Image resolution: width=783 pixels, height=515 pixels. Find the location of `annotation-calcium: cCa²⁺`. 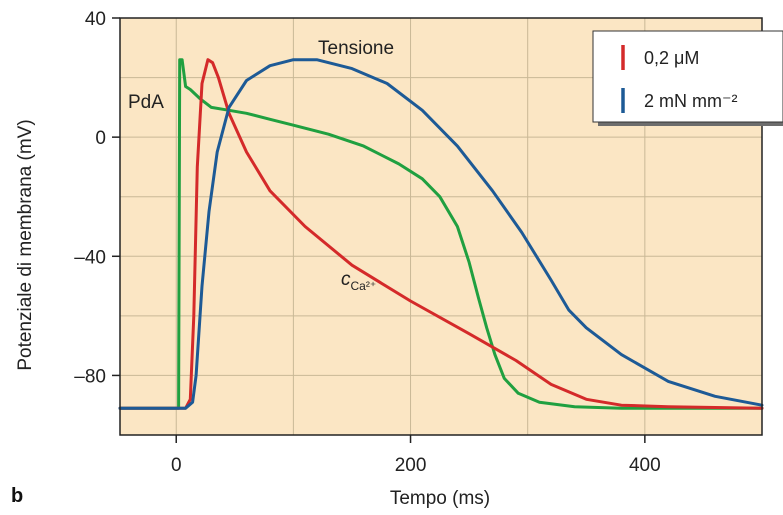

annotation-calcium: cCa²⁺ is located at coordinates (358, 281).